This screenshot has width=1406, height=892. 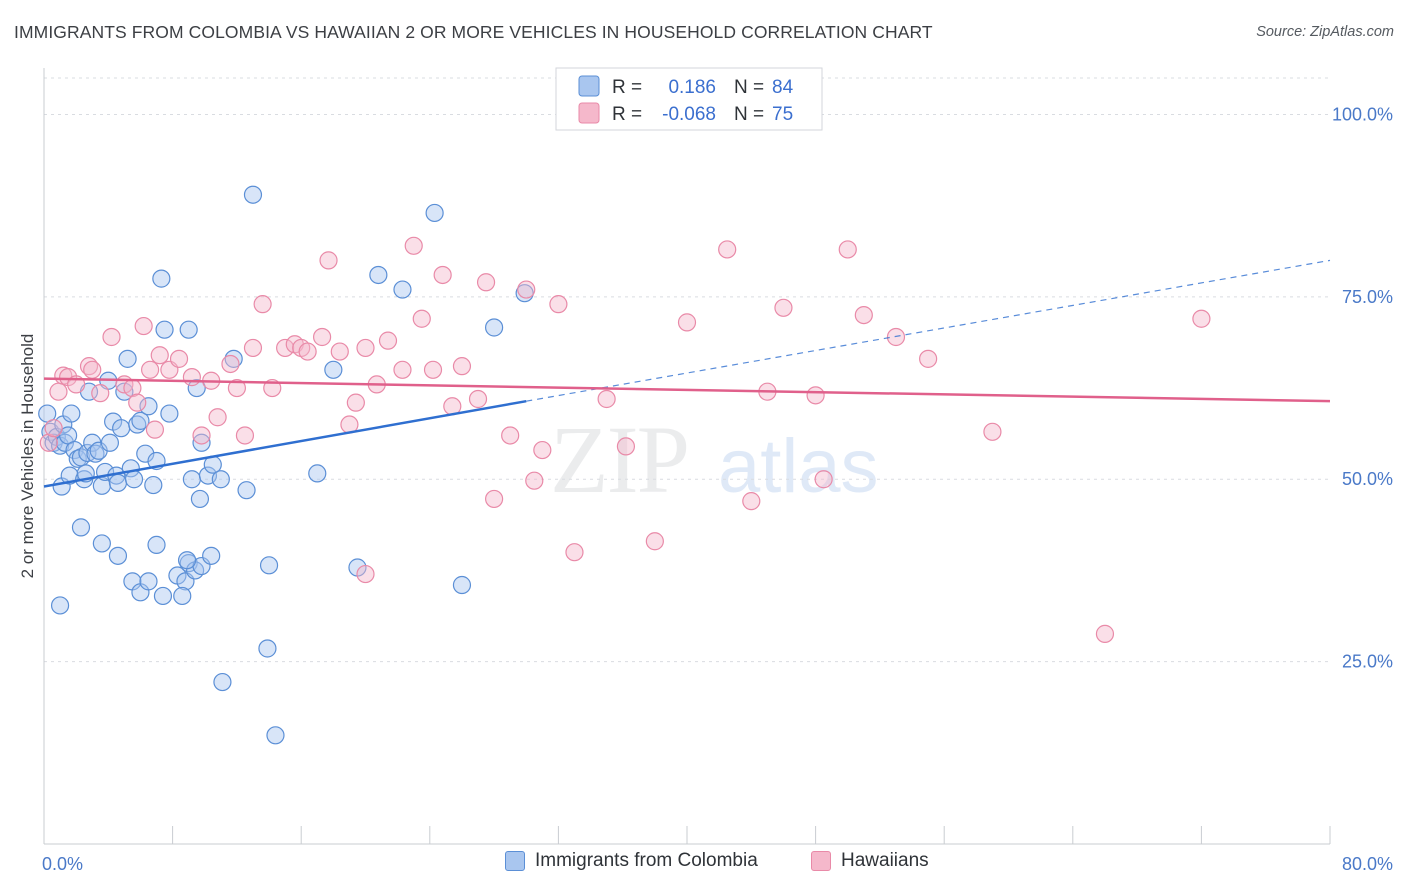 What do you see at coordinates (1325, 32) in the screenshot?
I see `source-label: Source: ZipAtlas.com` at bounding box center [1325, 32].